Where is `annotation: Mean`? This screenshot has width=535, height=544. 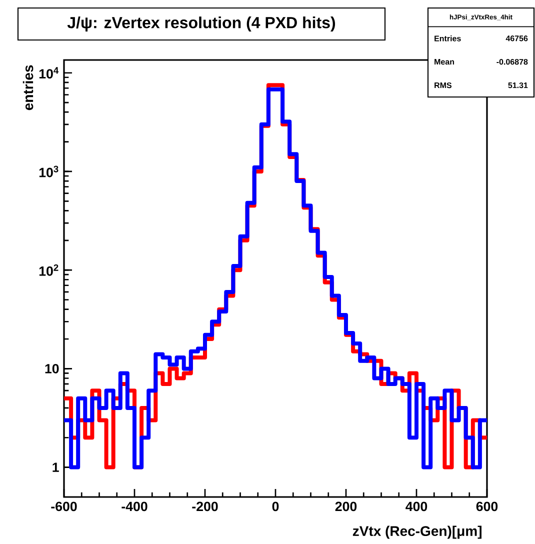
annotation: Mean is located at coordinates (444, 62).